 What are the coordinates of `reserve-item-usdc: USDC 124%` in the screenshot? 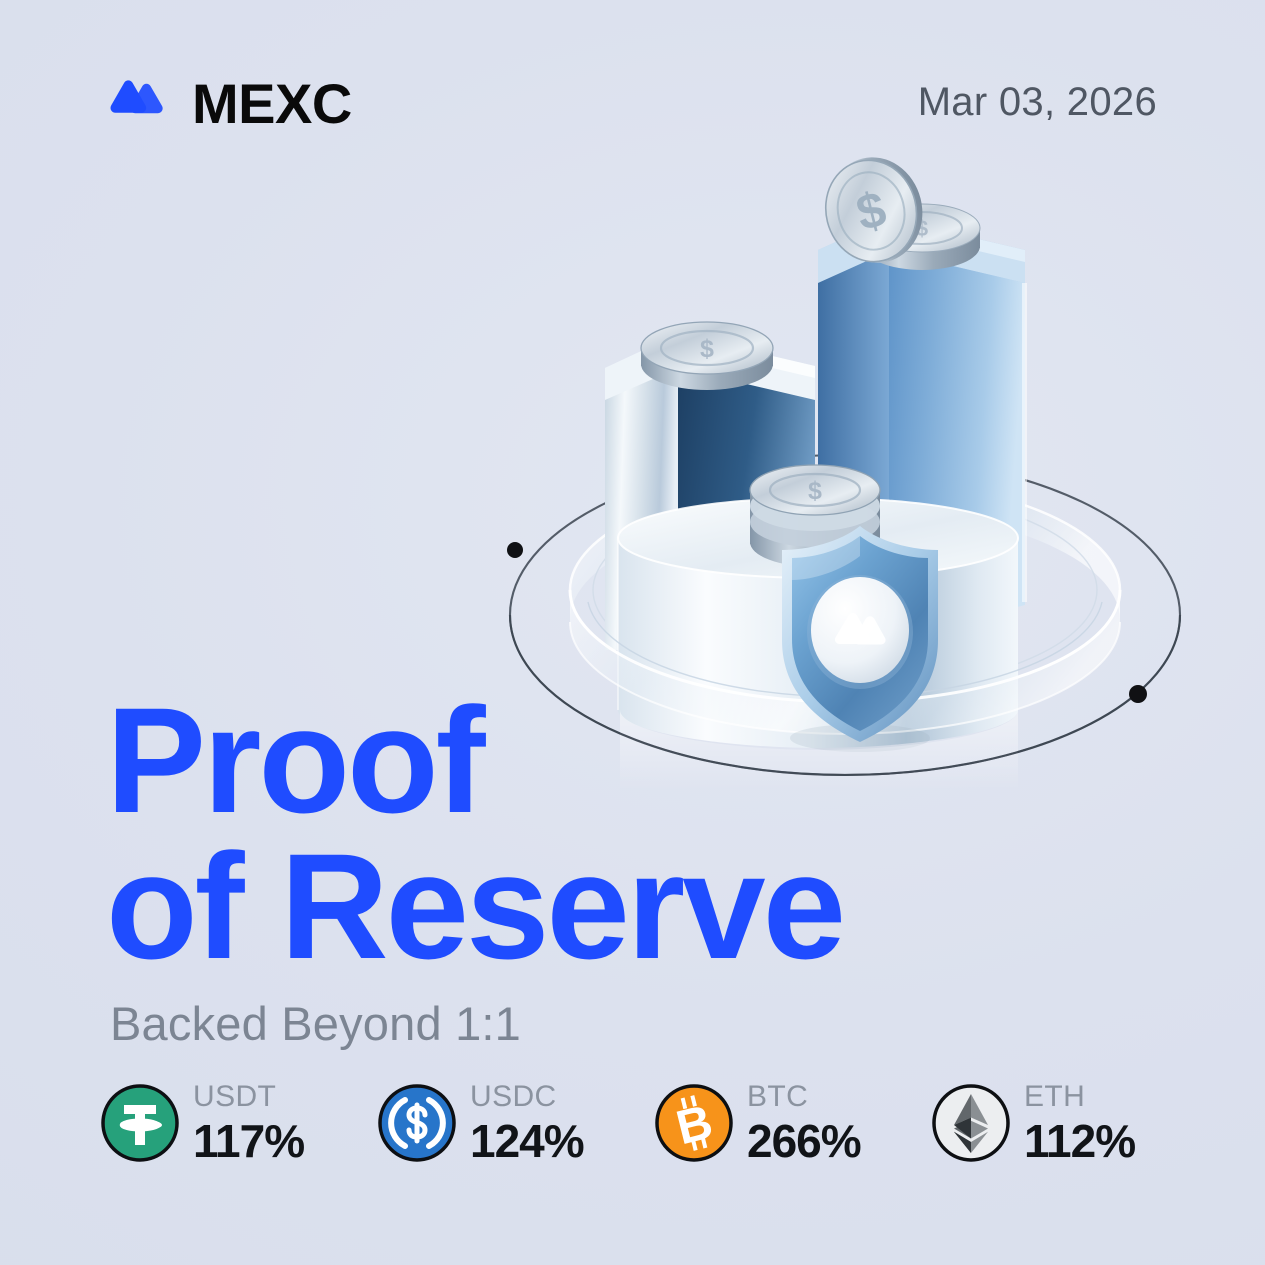 It's located at (515, 1123).